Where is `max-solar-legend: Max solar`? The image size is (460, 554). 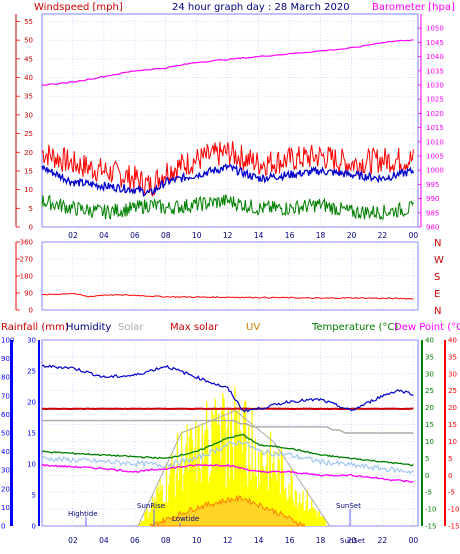 max-solar-legend: Max solar is located at coordinates (194, 327).